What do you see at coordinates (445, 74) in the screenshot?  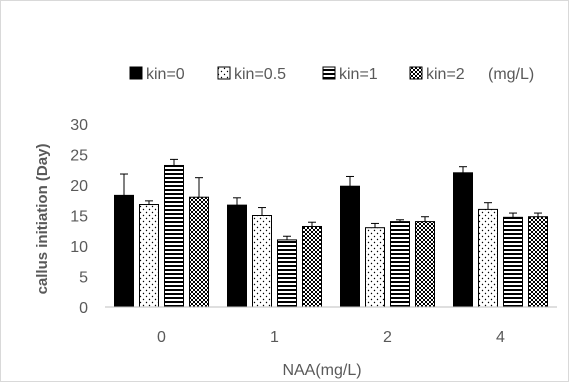 I see `legend-label: kin=2` at bounding box center [445, 74].